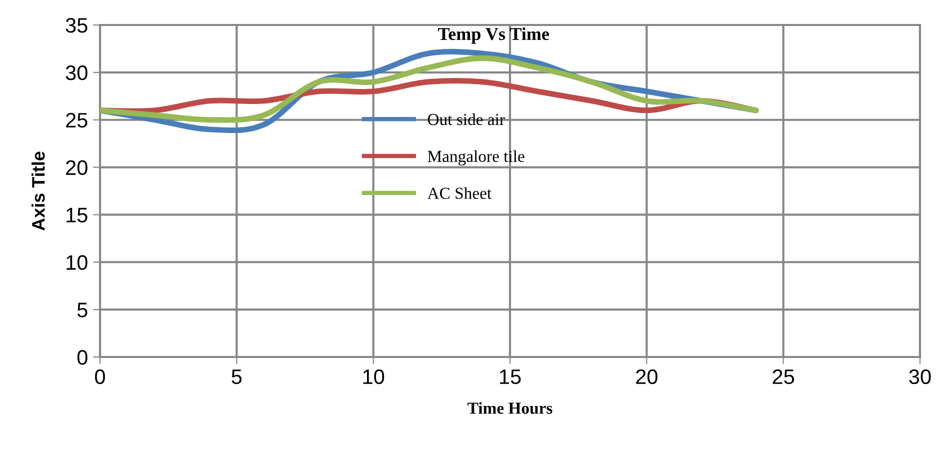 This screenshot has height=455, width=943. I want to click on legend-label: Mangalore tile, so click(476, 158).